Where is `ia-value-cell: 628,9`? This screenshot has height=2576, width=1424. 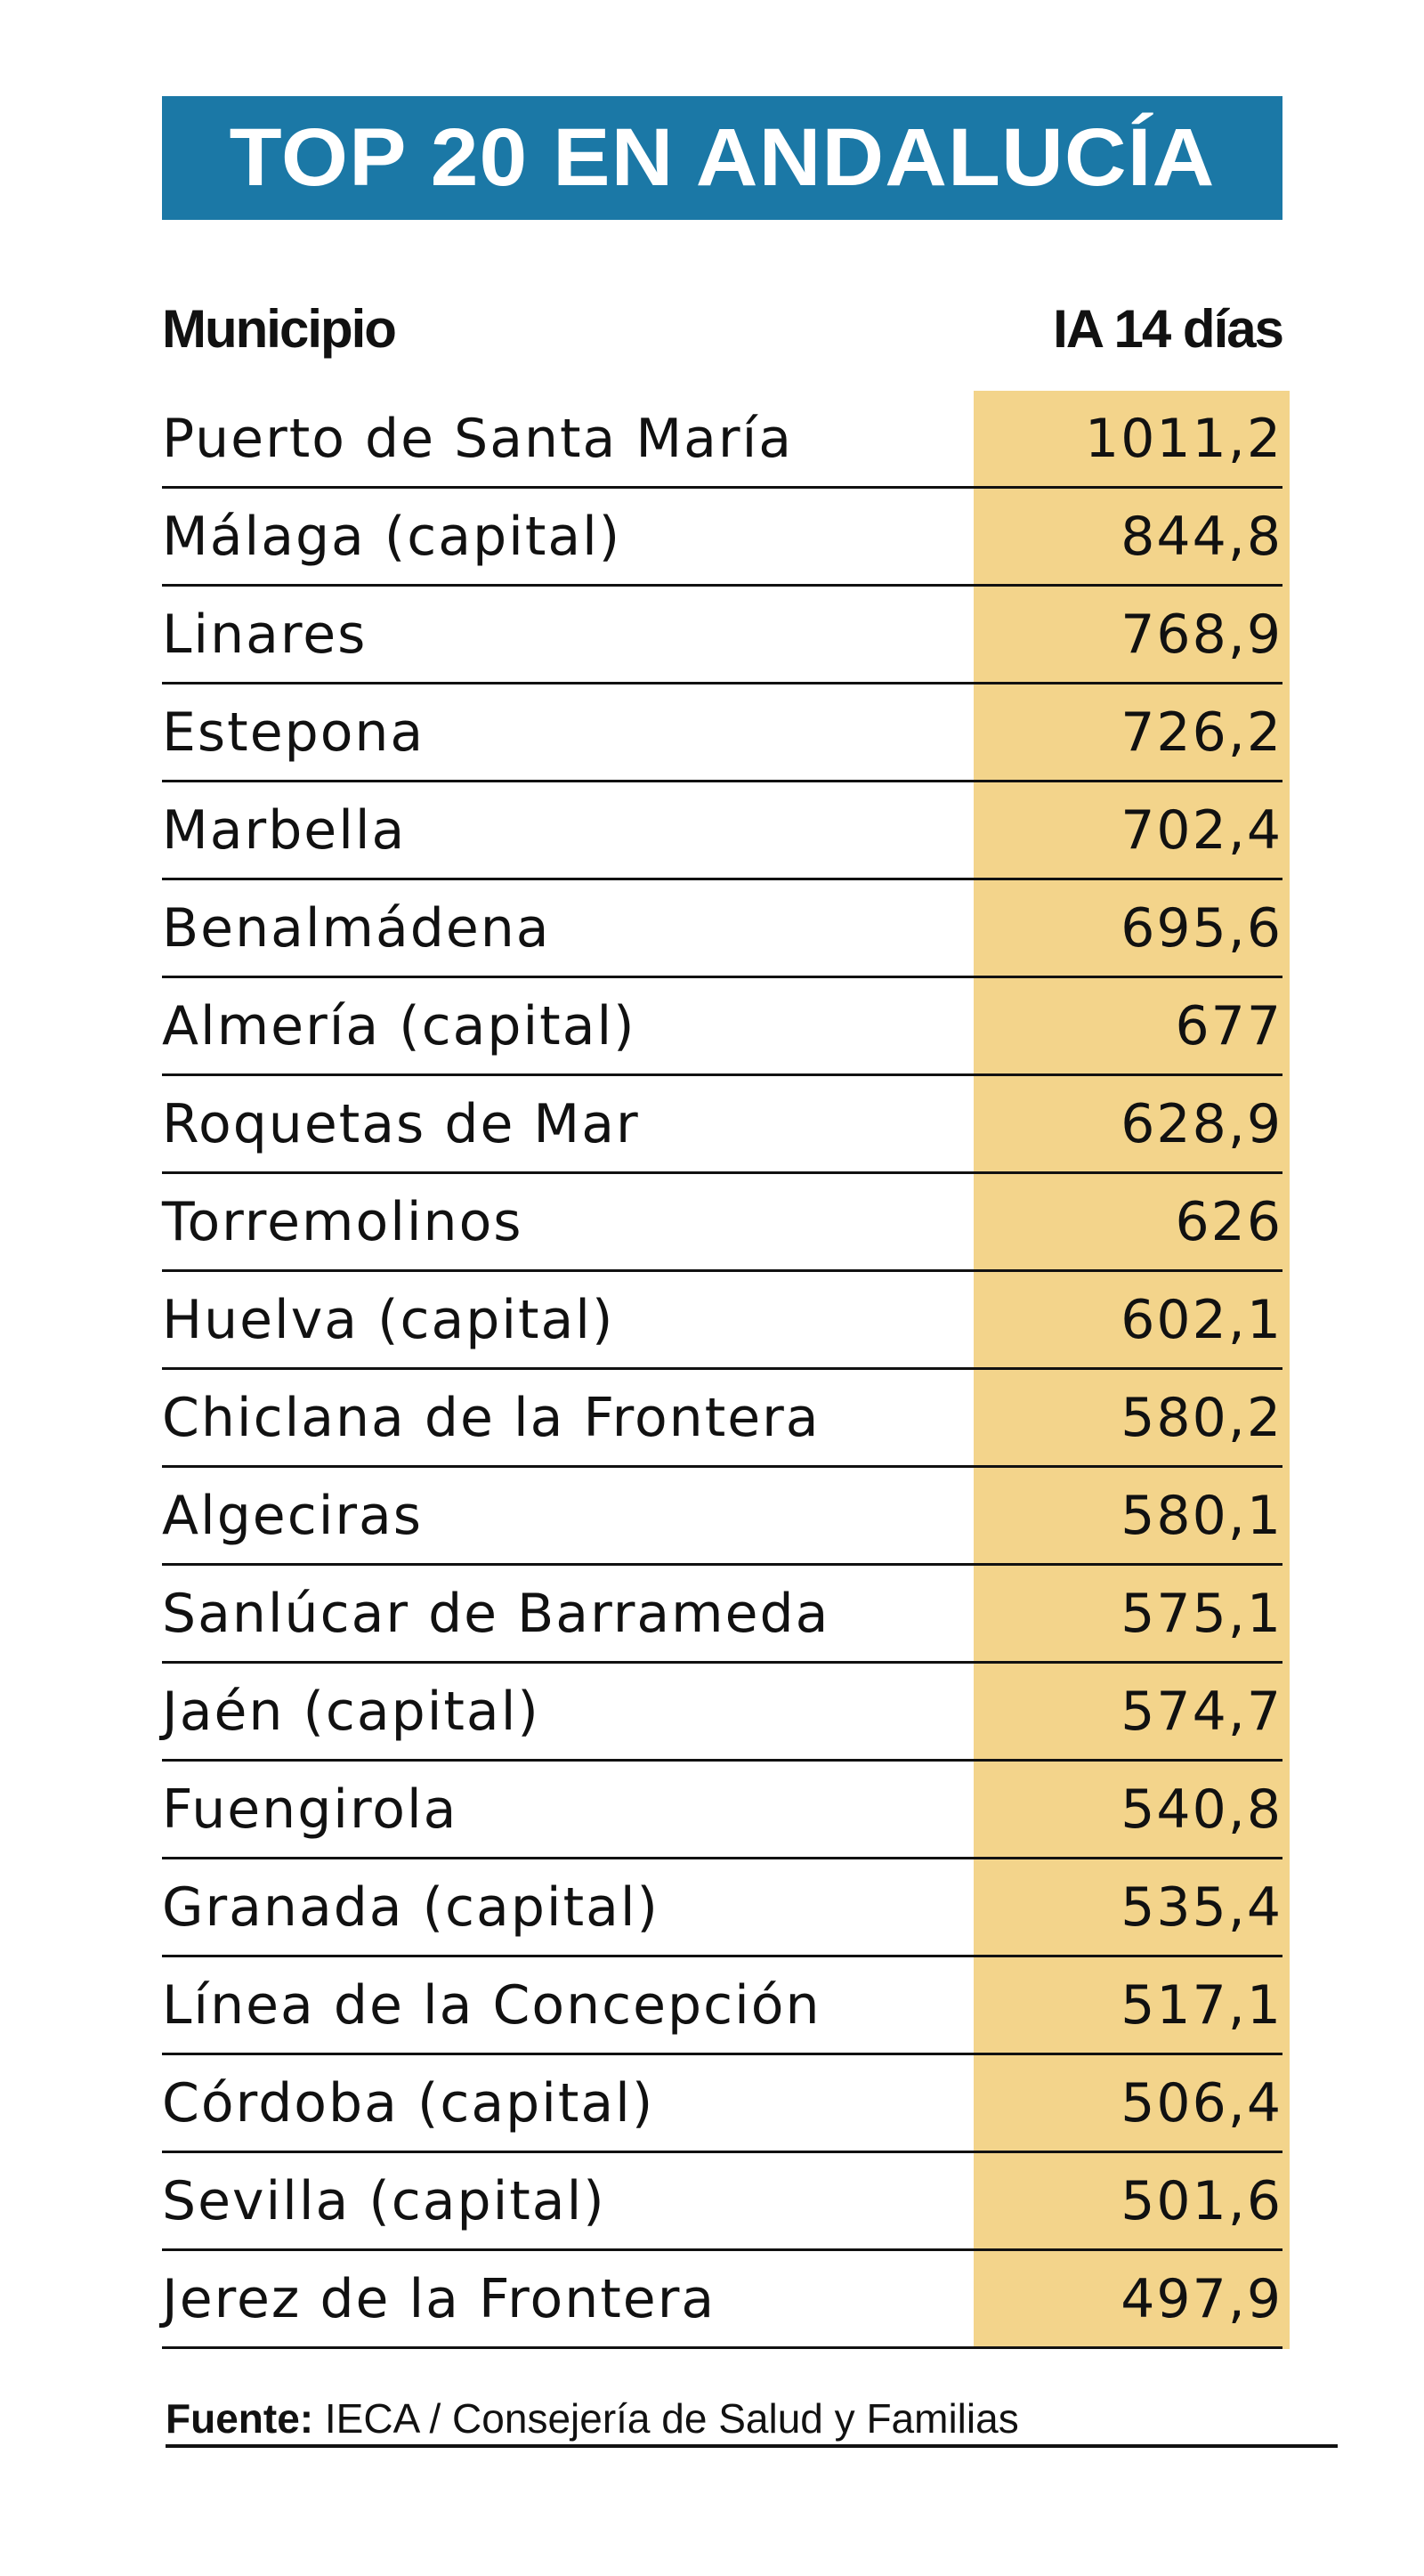
ia-value-cell: 628,9 is located at coordinates (1201, 1123).